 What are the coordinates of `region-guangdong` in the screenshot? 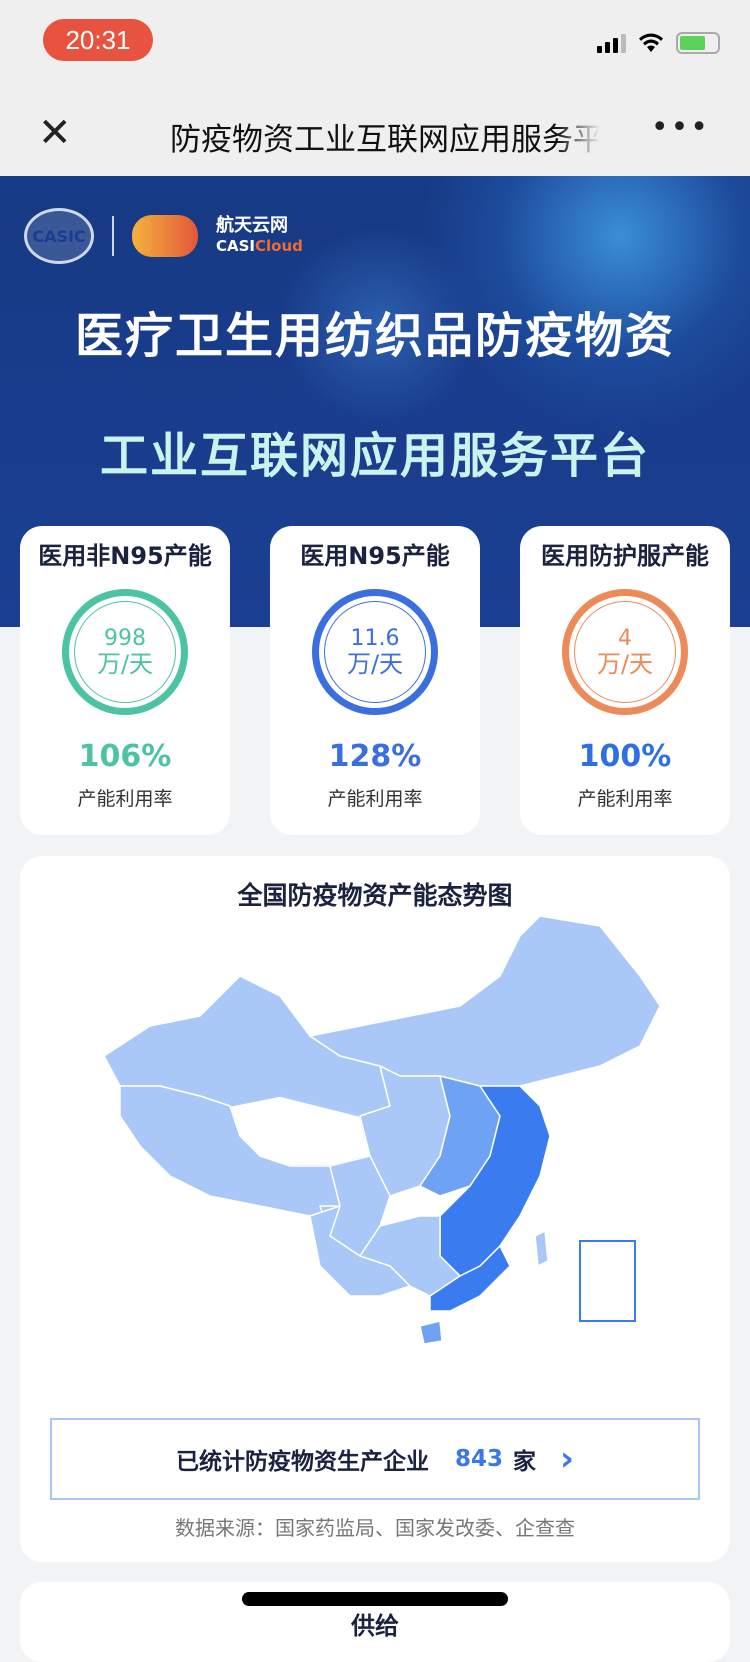 It's located at (470, 1278).